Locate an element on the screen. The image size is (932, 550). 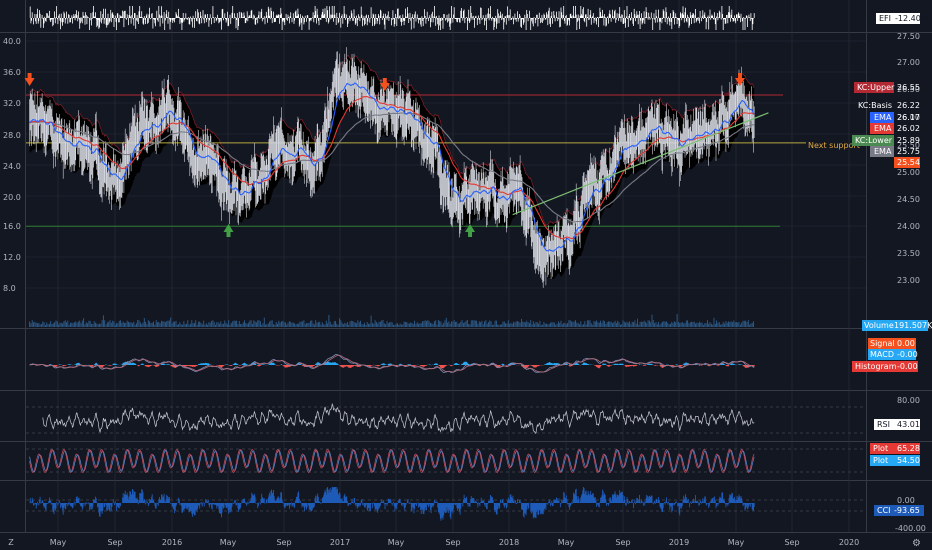
right-tick: 24.50 is located at coordinates (908, 199).